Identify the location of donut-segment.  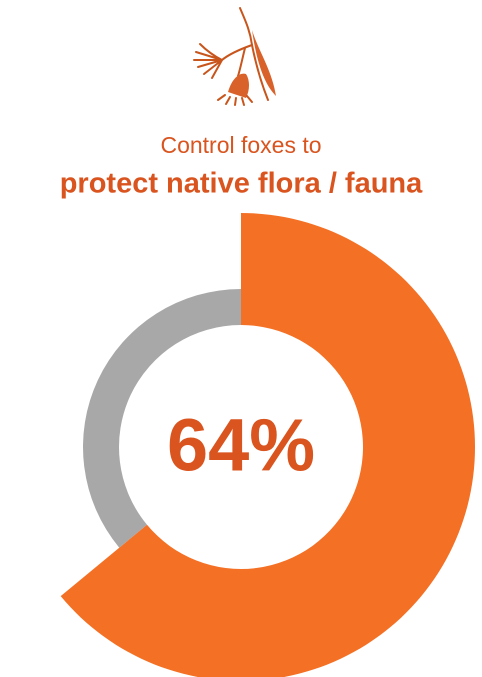
(161, 418).